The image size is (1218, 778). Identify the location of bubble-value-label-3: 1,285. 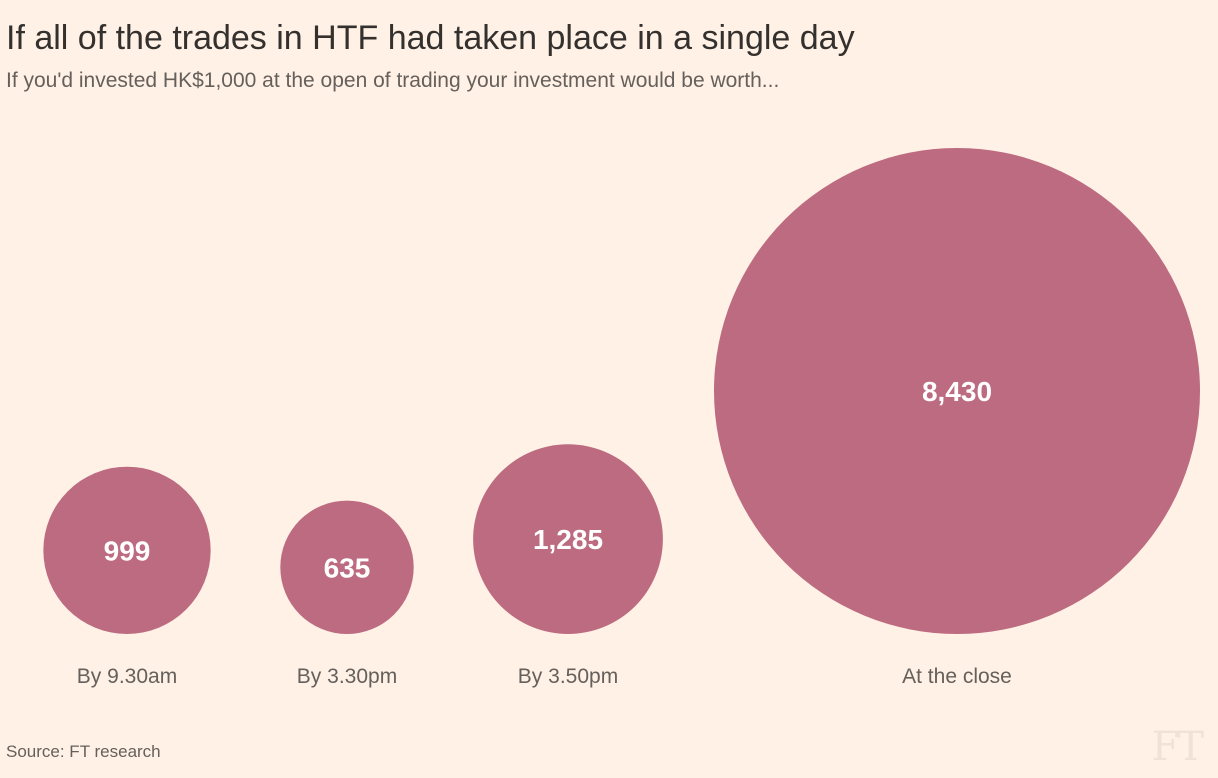
(568, 539).